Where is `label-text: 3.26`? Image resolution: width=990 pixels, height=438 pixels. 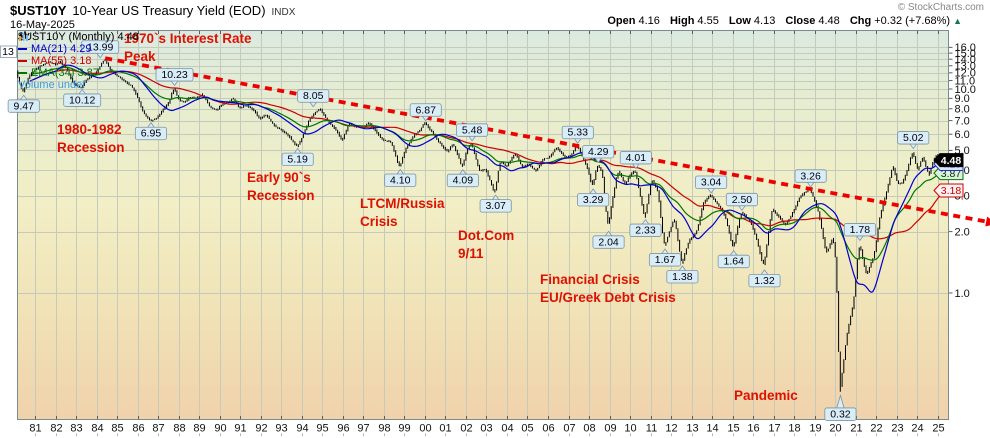 label-text: 3.26 is located at coordinates (810, 176).